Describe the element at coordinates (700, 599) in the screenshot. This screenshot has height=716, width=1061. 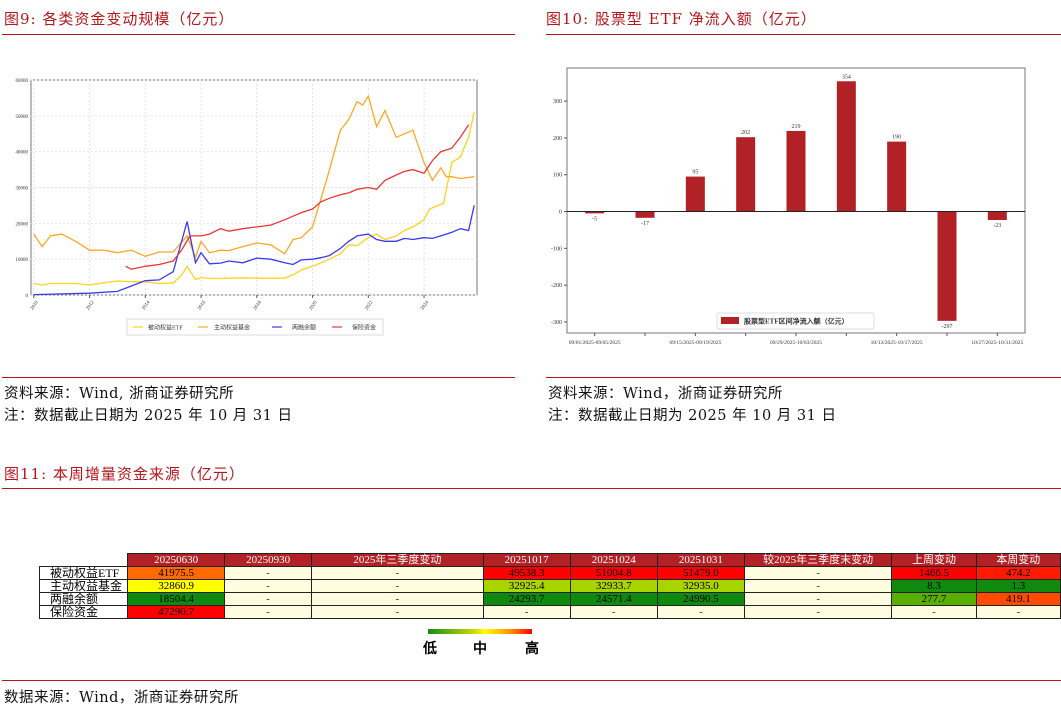
I see `table-cell: 24990.5` at that location.